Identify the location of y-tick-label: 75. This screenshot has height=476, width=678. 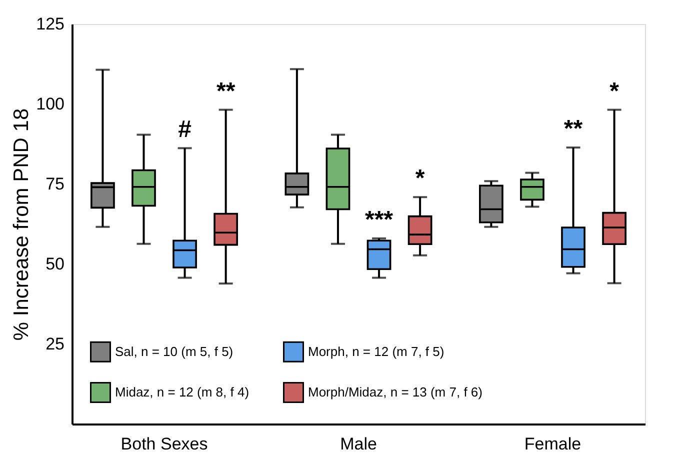
(55, 184).